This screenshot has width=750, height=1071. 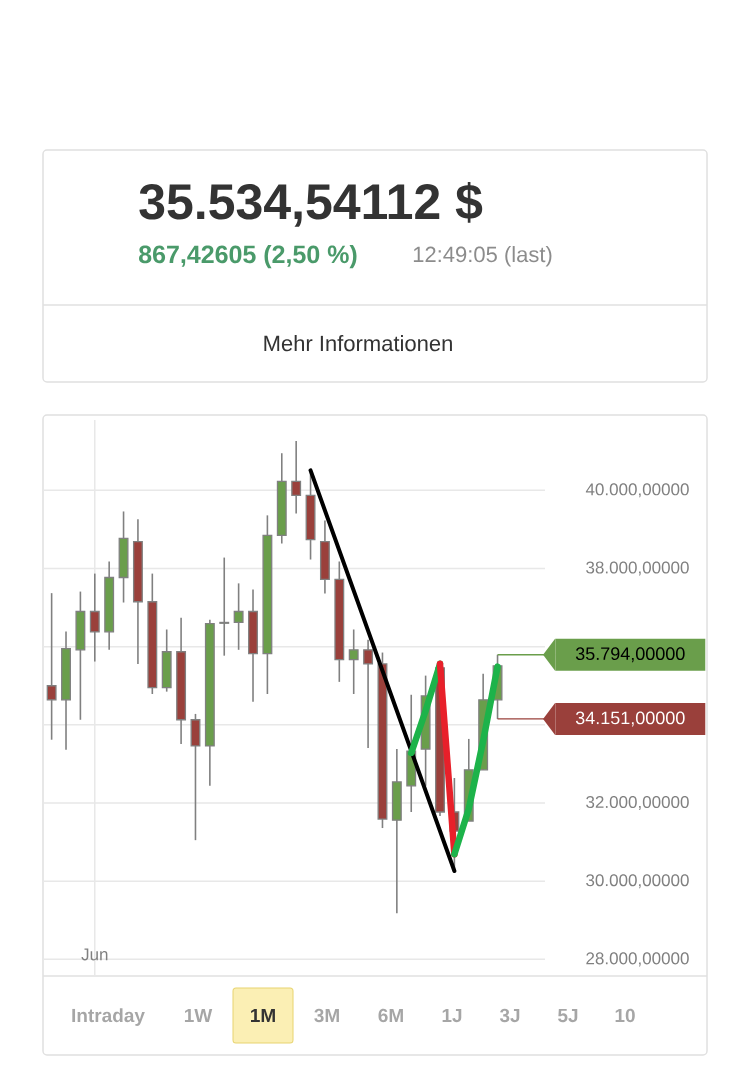 I want to click on y-tick-label: 28.000,00000, so click(x=637, y=959).